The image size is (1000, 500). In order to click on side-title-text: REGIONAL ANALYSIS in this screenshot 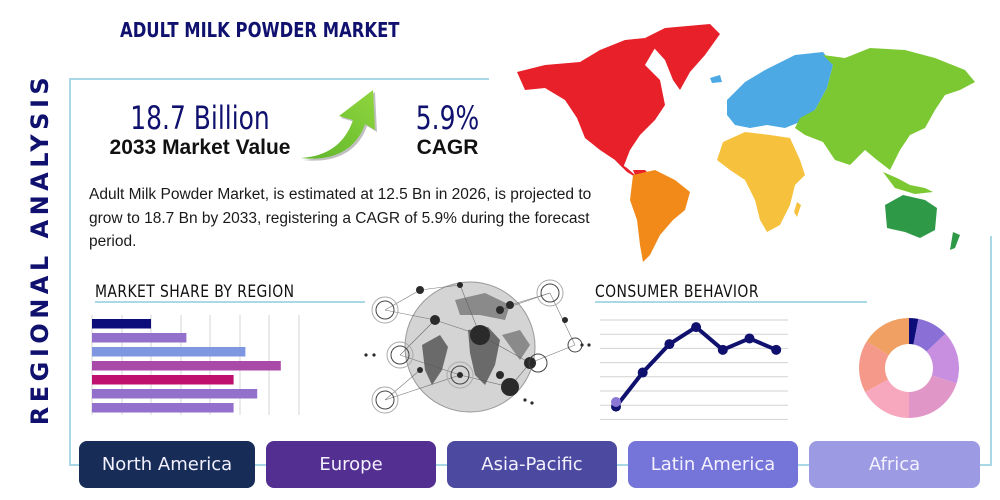, I will do `click(40, 249)`.